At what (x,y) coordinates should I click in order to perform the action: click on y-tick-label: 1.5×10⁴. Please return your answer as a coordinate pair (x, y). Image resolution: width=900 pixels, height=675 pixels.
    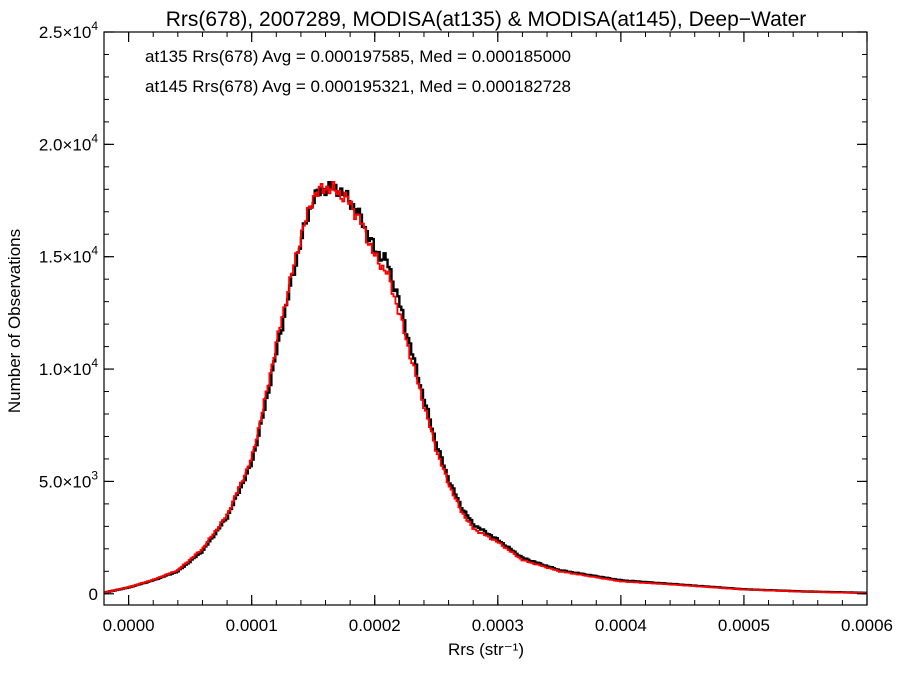
    Looking at the image, I should click on (68, 255).